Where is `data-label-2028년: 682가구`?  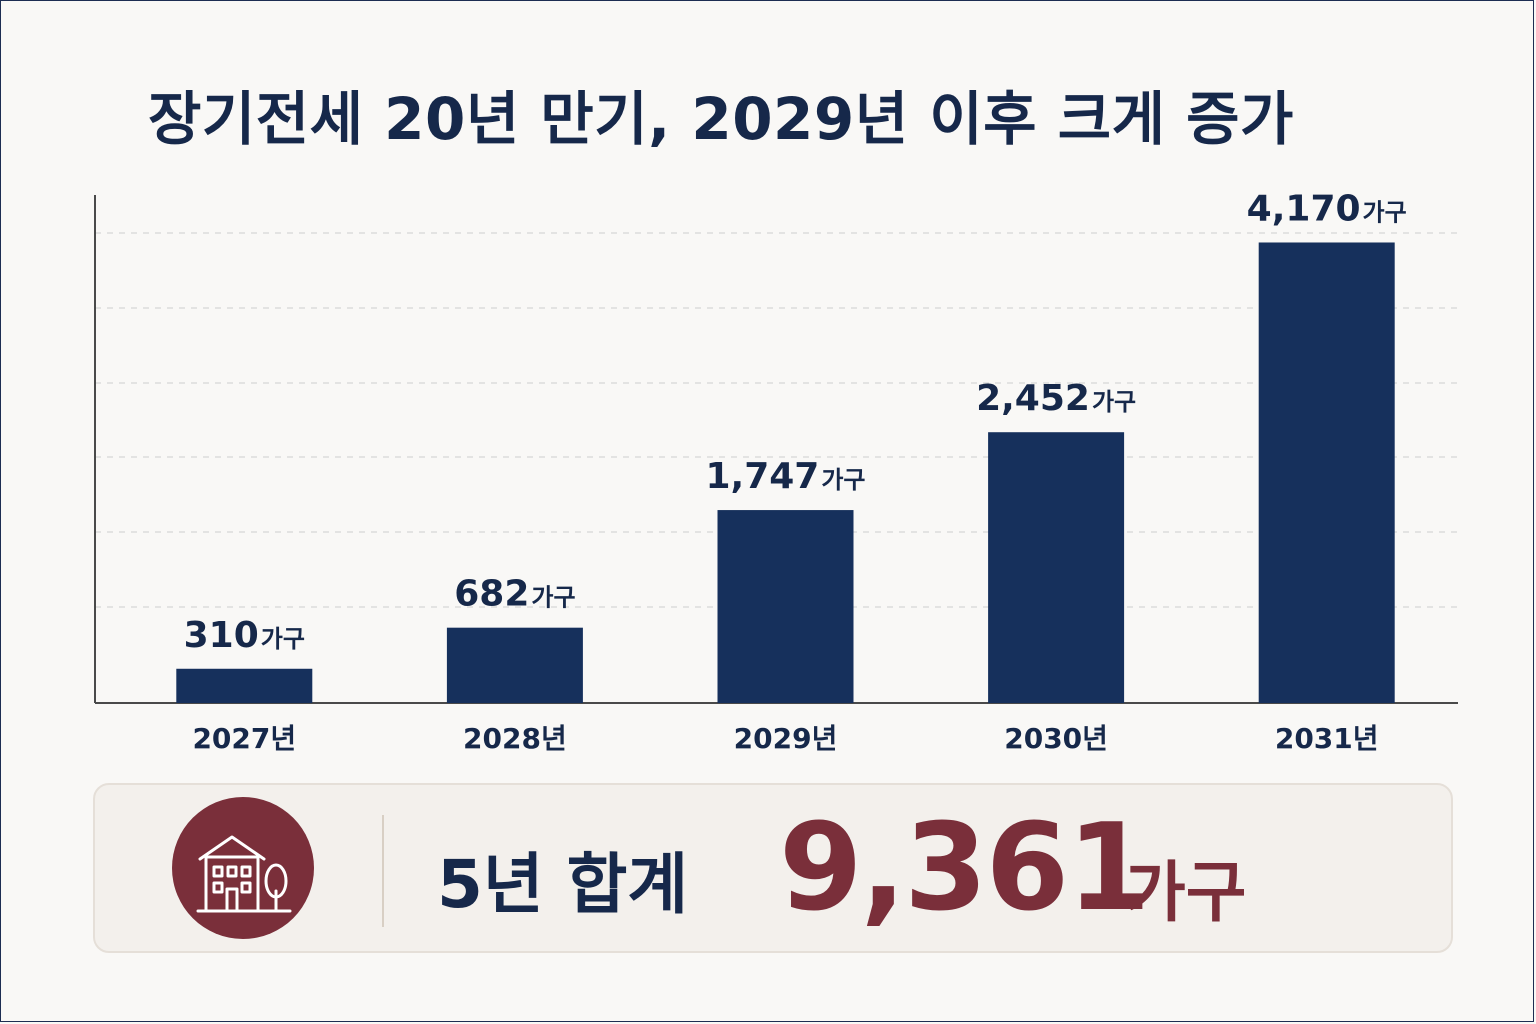
data-label-2028년: 682가구 is located at coordinates (514, 594).